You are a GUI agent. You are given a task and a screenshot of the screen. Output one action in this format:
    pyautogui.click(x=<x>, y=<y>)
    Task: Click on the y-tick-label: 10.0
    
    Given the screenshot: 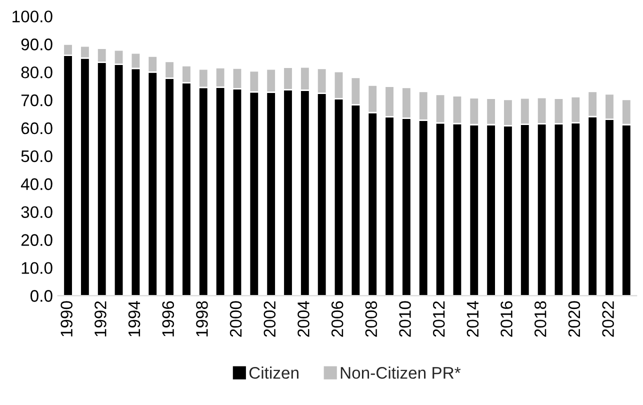 What is the action you would take?
    pyautogui.click(x=37, y=268)
    